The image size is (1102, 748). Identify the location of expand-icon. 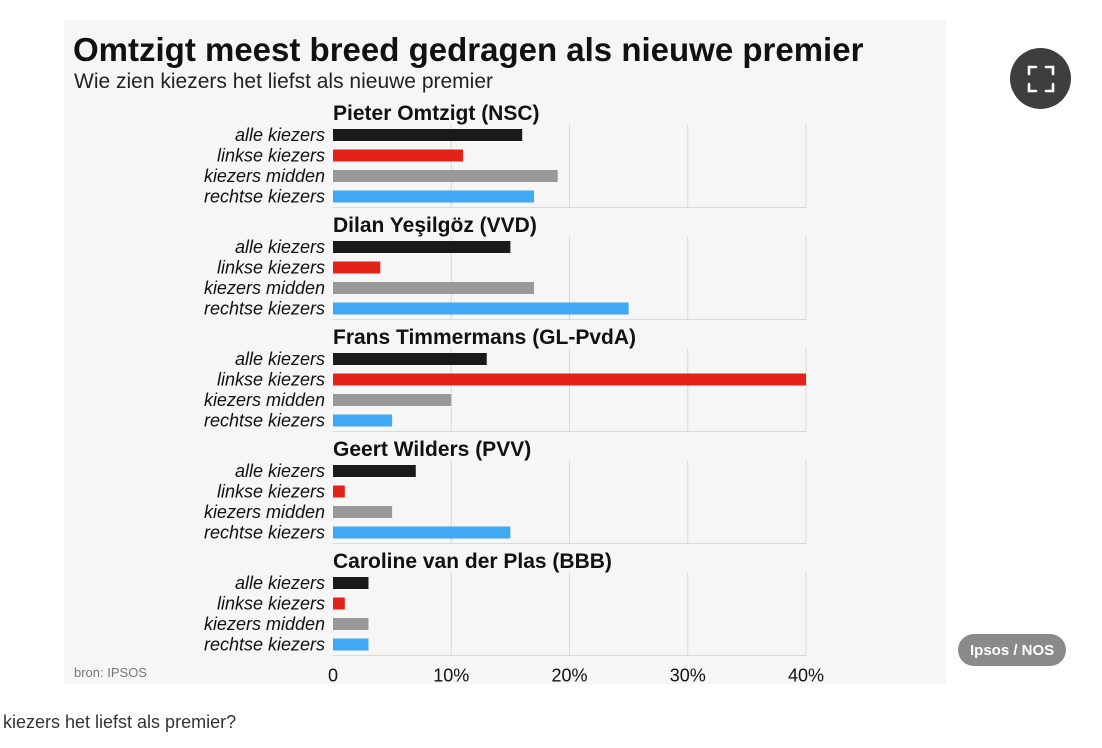
(1040, 78).